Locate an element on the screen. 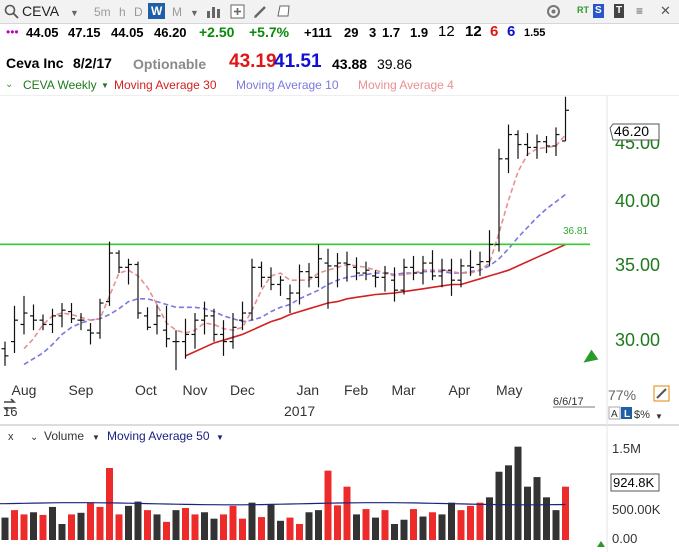 This screenshot has width=679, height=552. volume-ma-dropdown-icon: ▼ is located at coordinates (220, 437).